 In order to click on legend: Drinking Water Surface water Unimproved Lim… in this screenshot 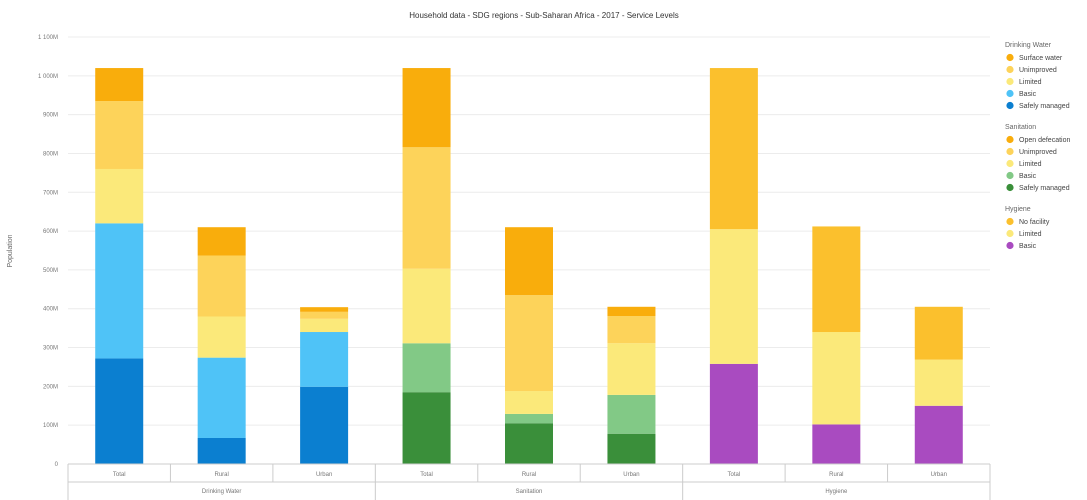, I will do `click(1037, 146)`.